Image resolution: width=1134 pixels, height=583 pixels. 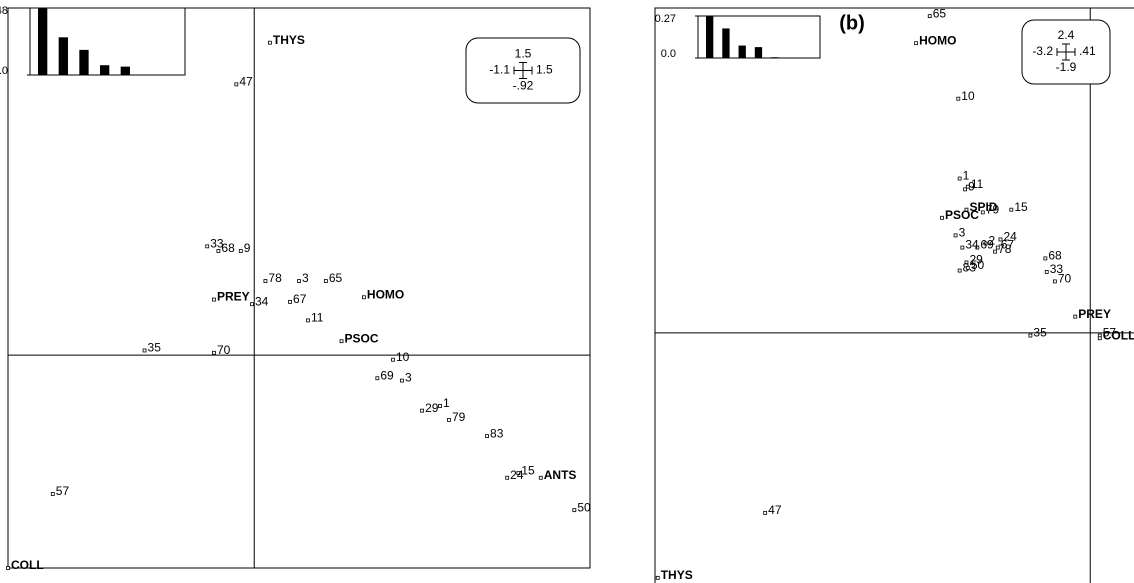 I want to click on point-label: SPID, so click(x=983, y=207).